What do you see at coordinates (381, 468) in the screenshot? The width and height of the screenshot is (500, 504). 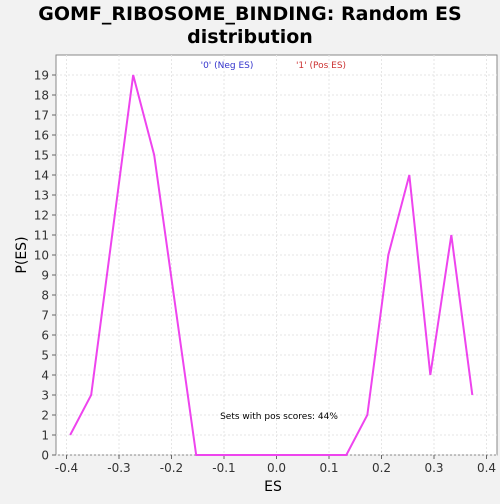 I see `x-tick-label: 0.2` at bounding box center [381, 468].